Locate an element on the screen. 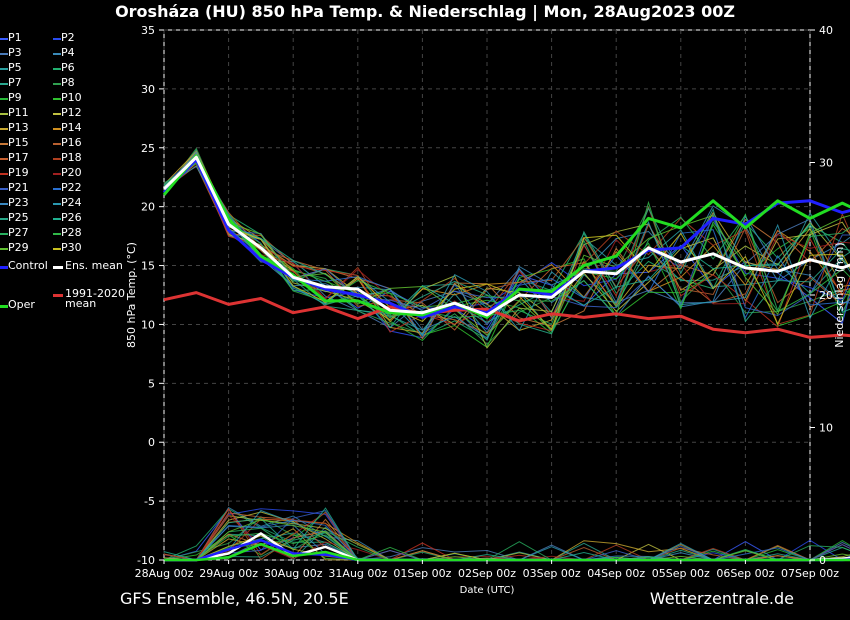 This screenshot has height=620, width=850. y2-axis-ticks: 0 10 20 30 40 is located at coordinates (821, 295).